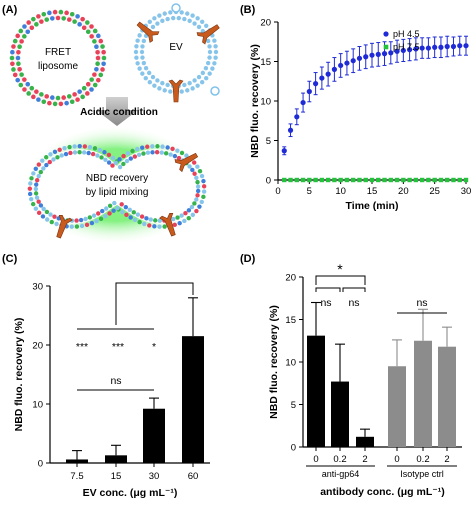 The width and height of the screenshot is (474, 506). Describe the element at coordinates (268, 181) in the screenshot. I see `y-tick-label: 0` at that location.